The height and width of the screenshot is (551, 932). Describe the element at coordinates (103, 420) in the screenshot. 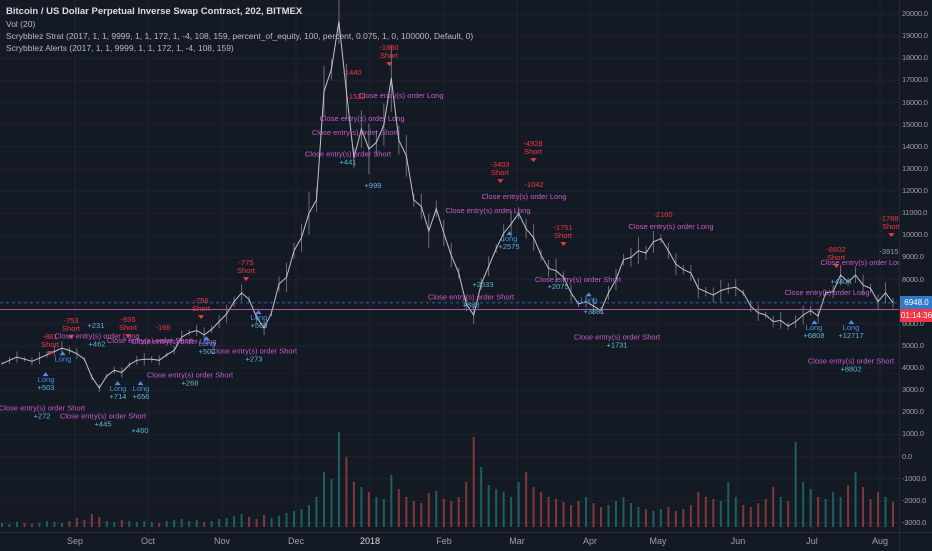

I see `trade-marker: Close entry(s) order Short +445` at that location.